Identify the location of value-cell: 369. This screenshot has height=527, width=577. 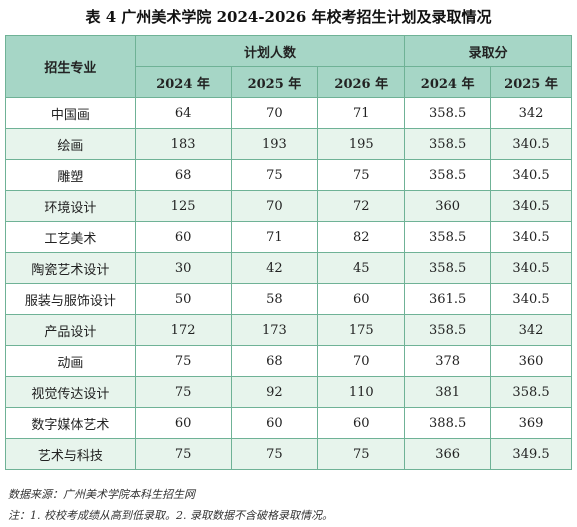
(531, 423).